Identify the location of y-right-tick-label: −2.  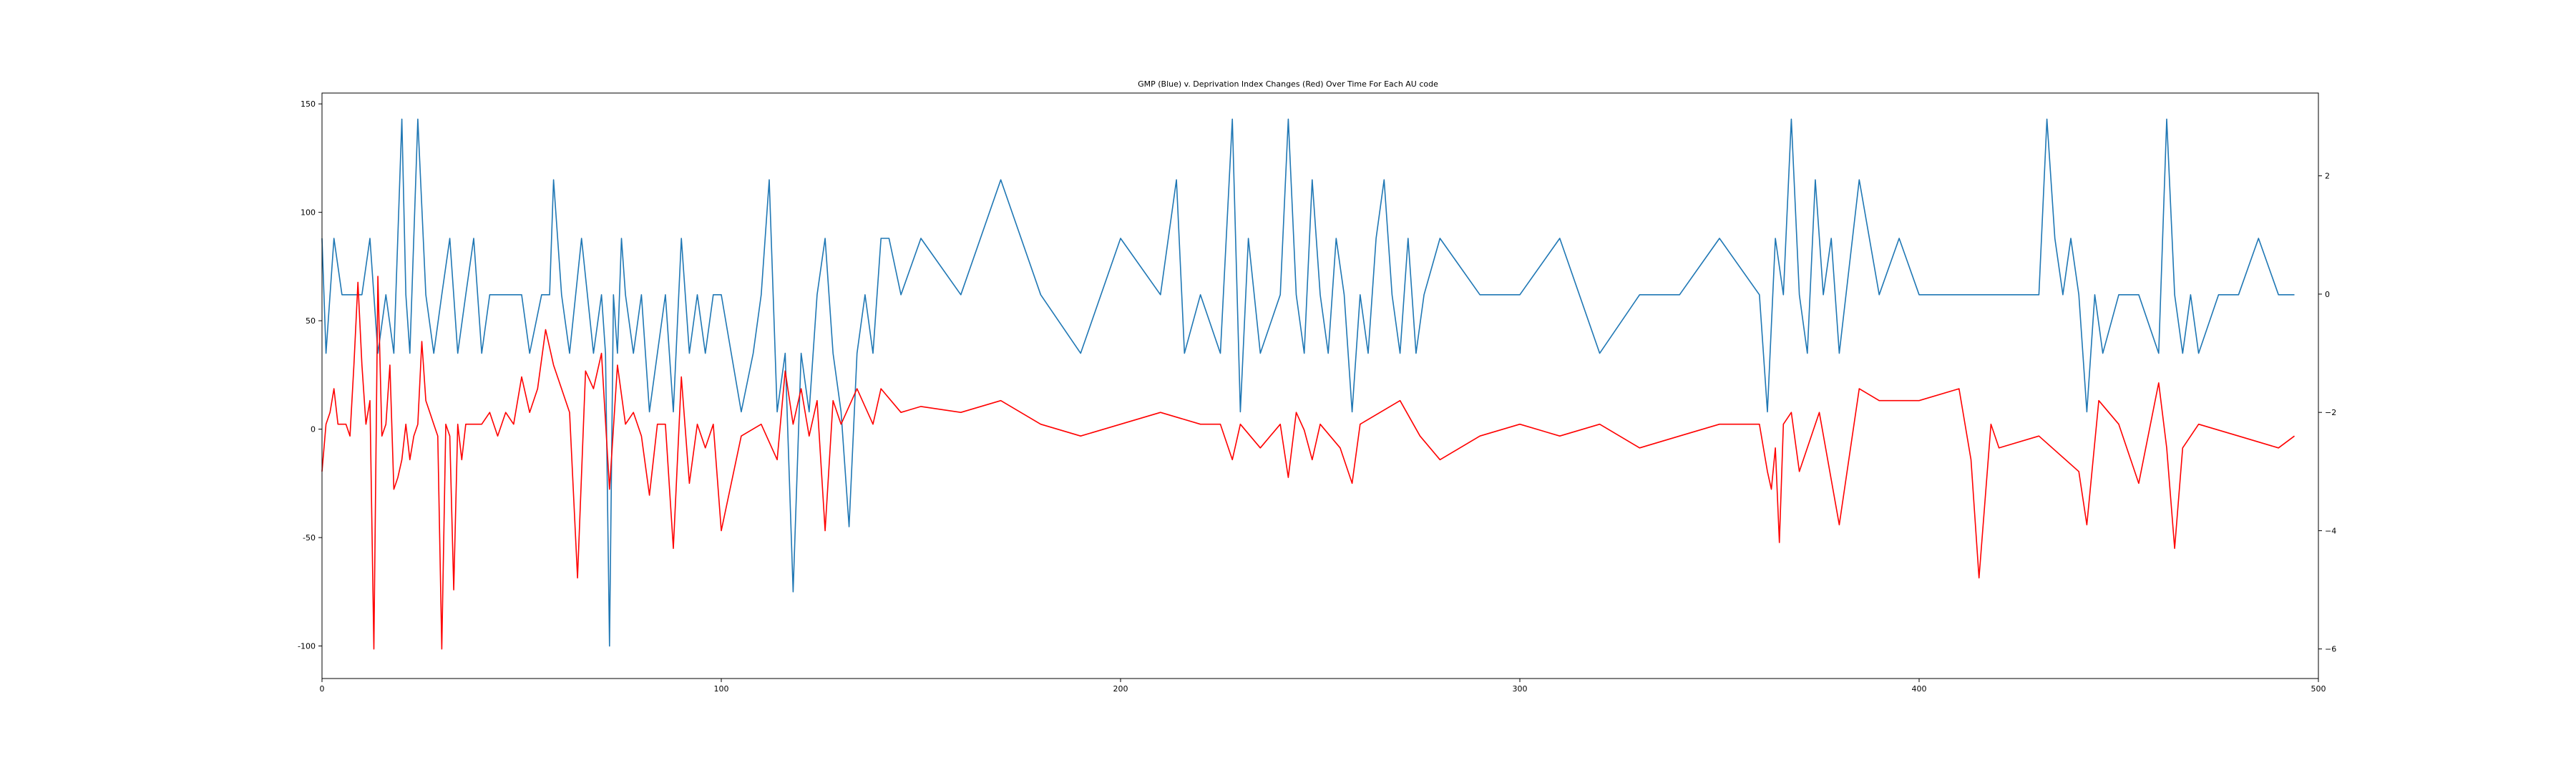
(2330, 413).